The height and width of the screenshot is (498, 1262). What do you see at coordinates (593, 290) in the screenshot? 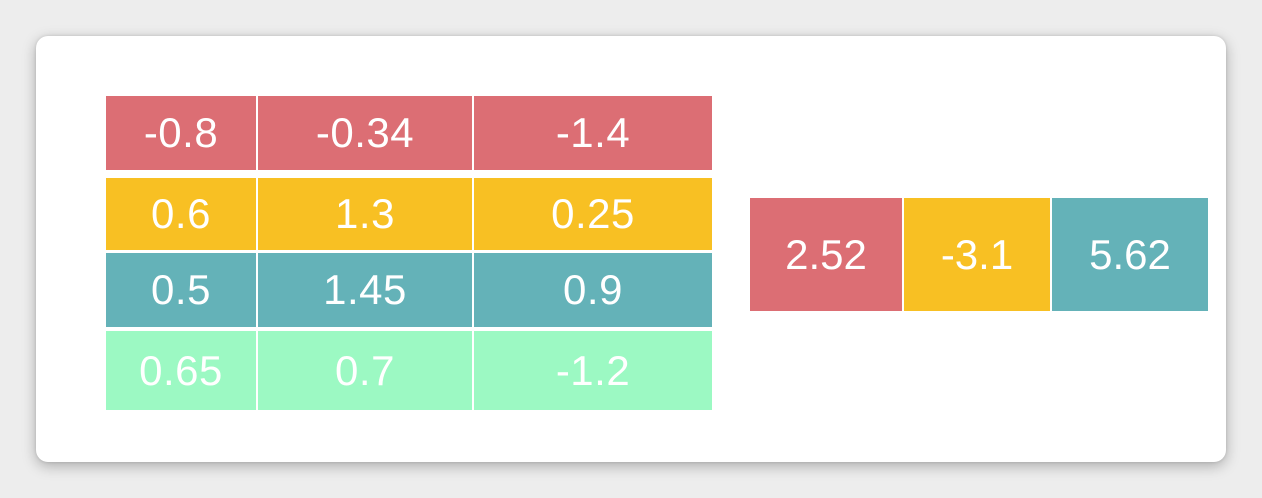
I see `matrix-cell-r3c3: 0.9` at bounding box center [593, 290].